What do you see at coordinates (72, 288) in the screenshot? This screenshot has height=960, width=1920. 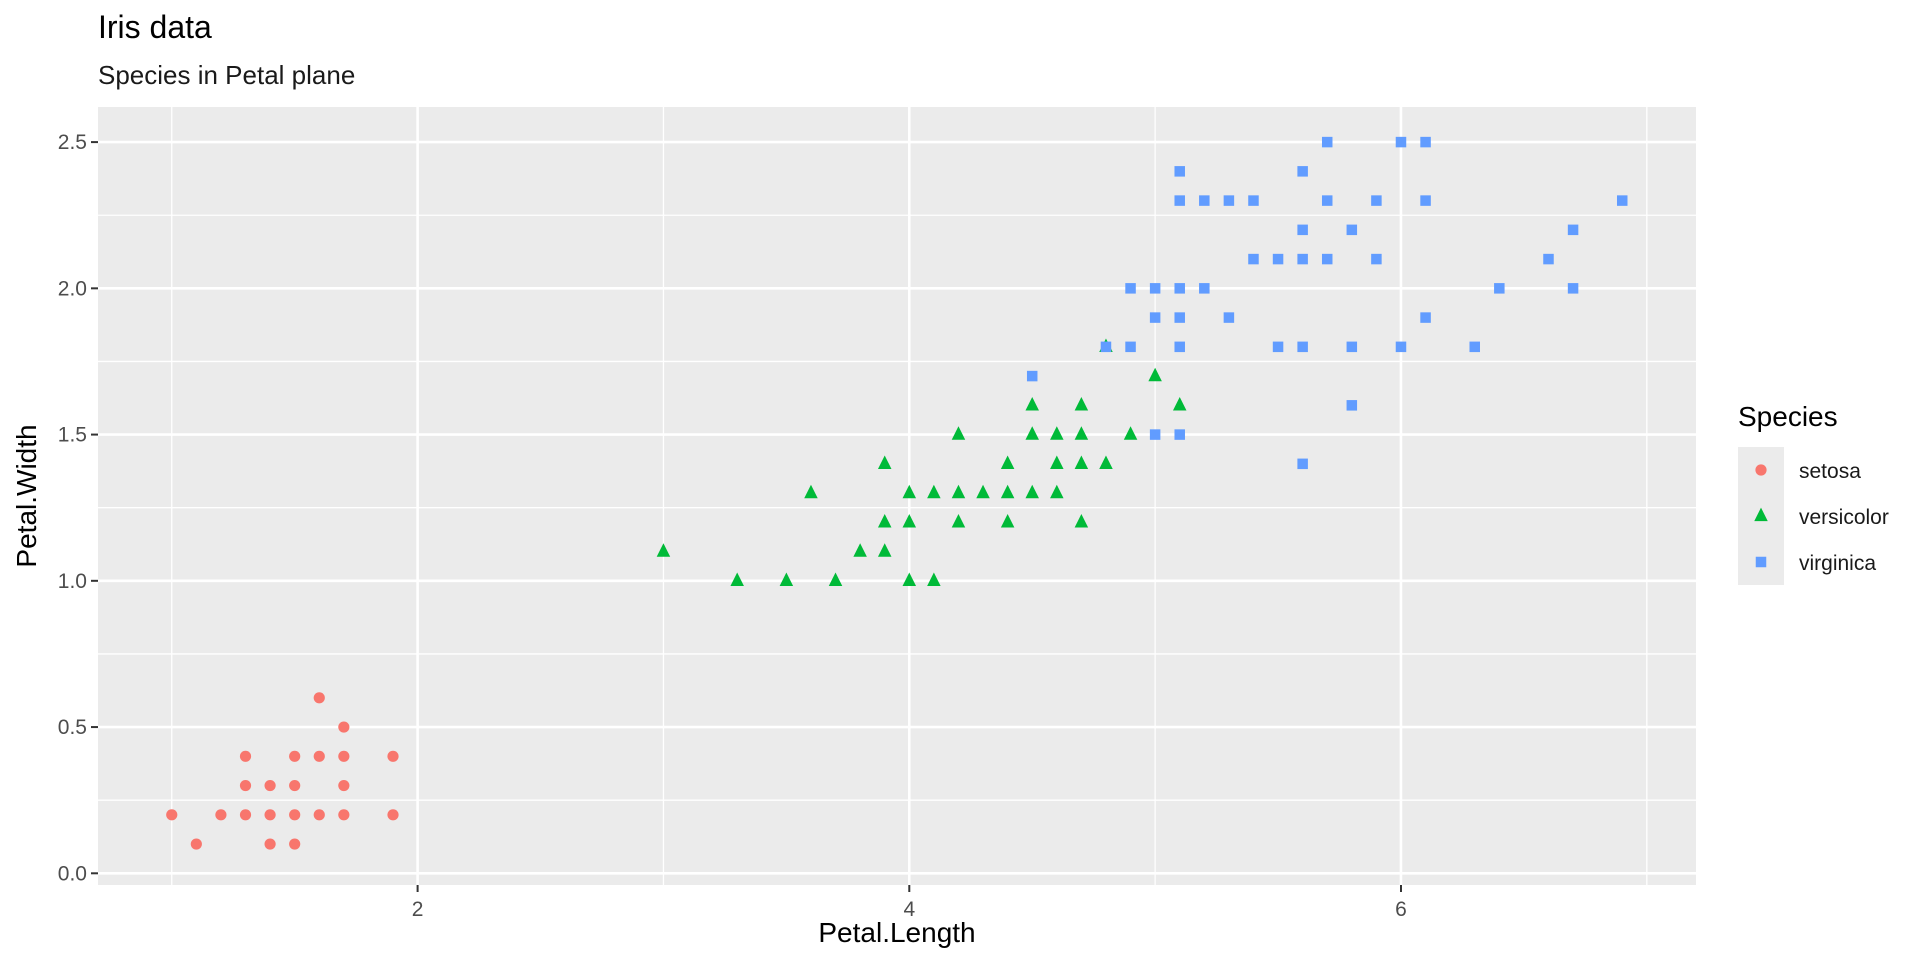 I see `y-tick-label: 2.0` at bounding box center [72, 288].